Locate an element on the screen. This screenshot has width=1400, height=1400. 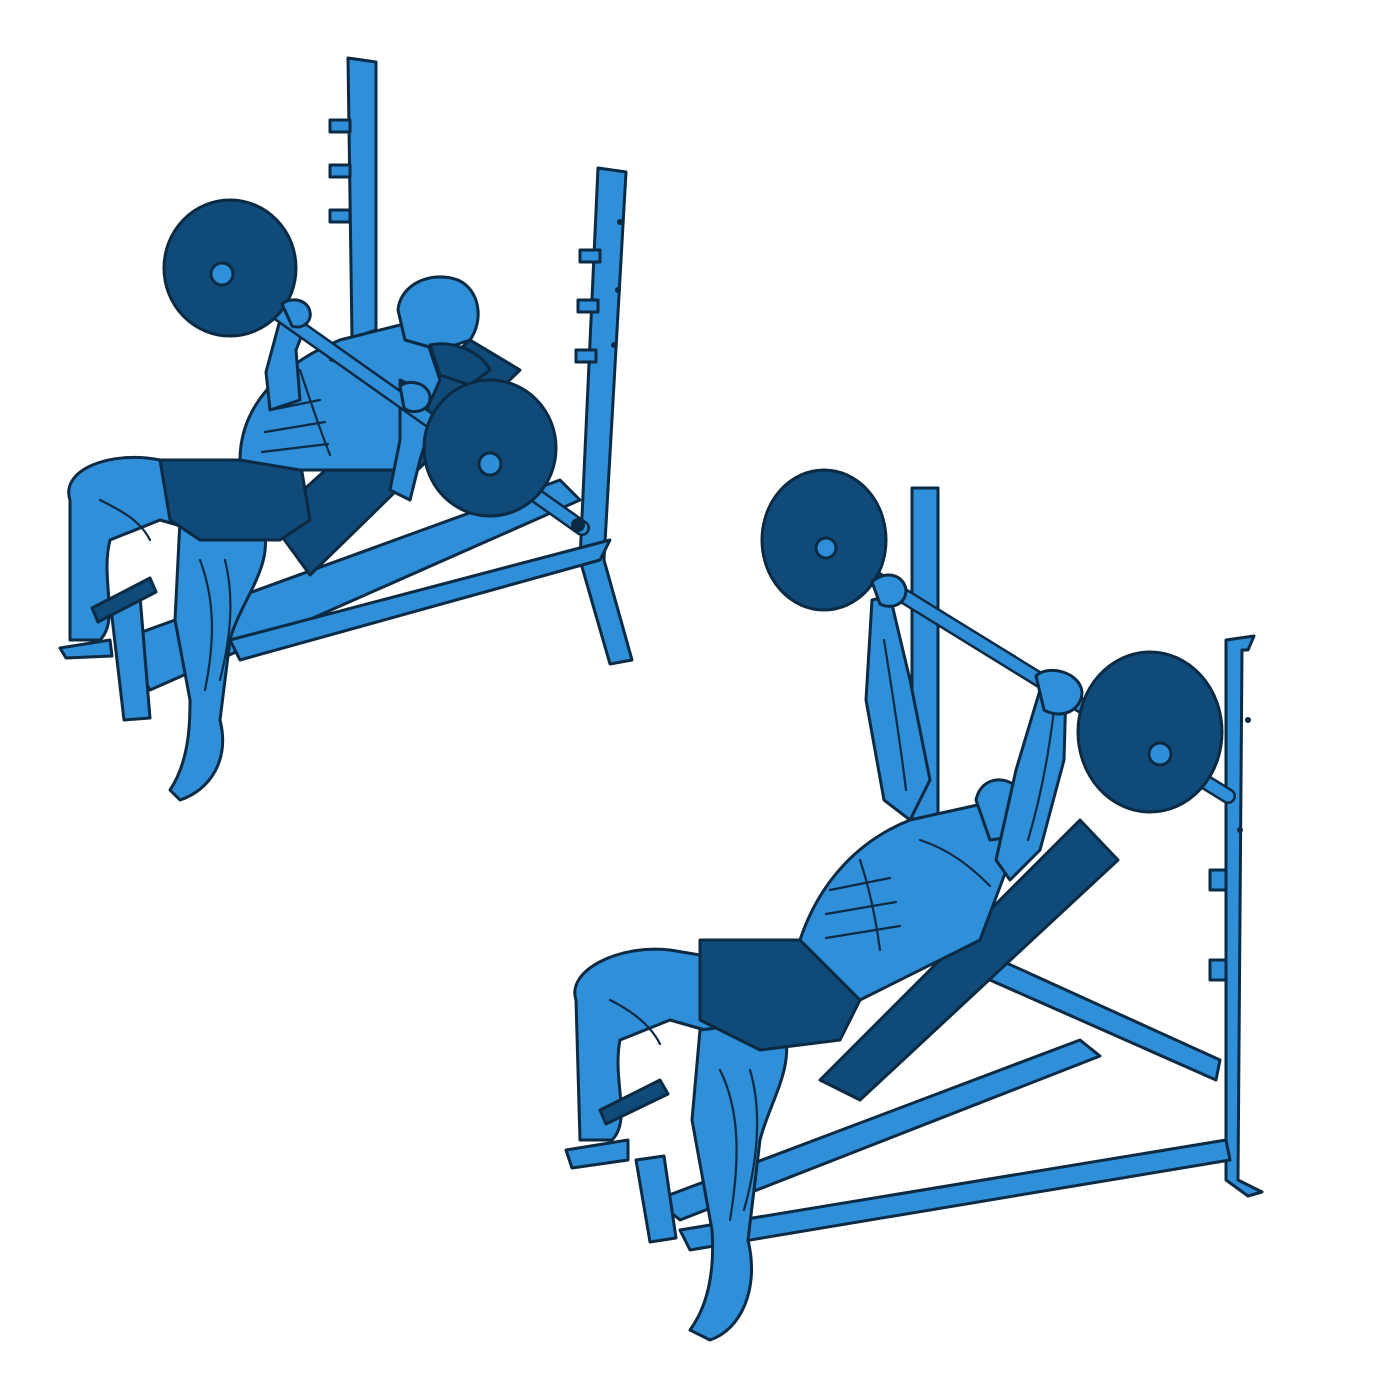
athlete-head is located at coordinates (444, 331).